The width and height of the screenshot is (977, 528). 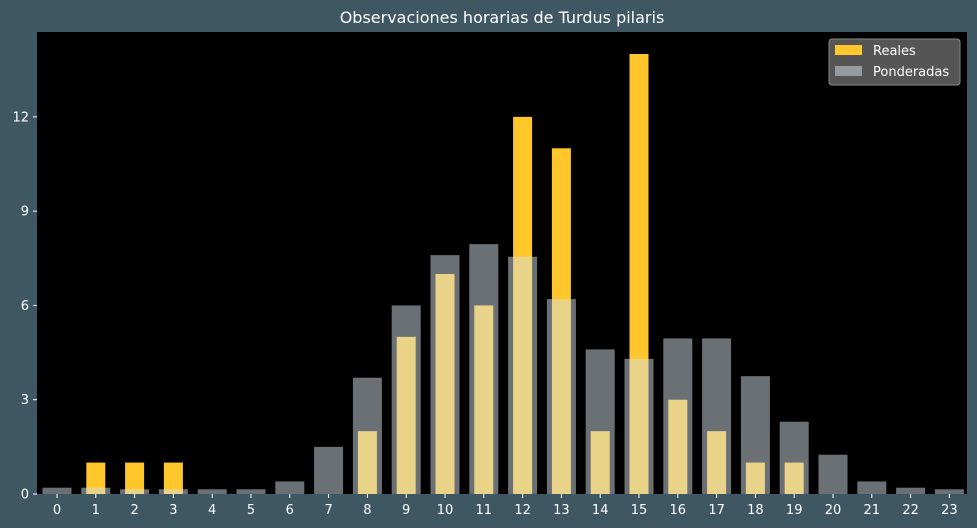 I want to click on x-tick-label: 11, so click(x=484, y=510).